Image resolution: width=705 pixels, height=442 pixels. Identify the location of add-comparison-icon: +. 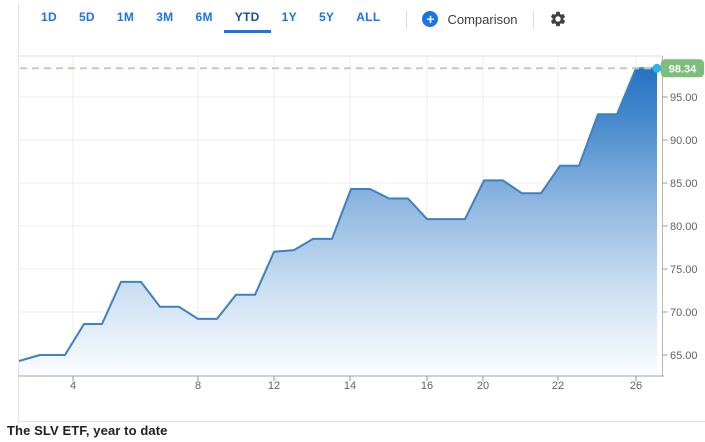
(430, 19).